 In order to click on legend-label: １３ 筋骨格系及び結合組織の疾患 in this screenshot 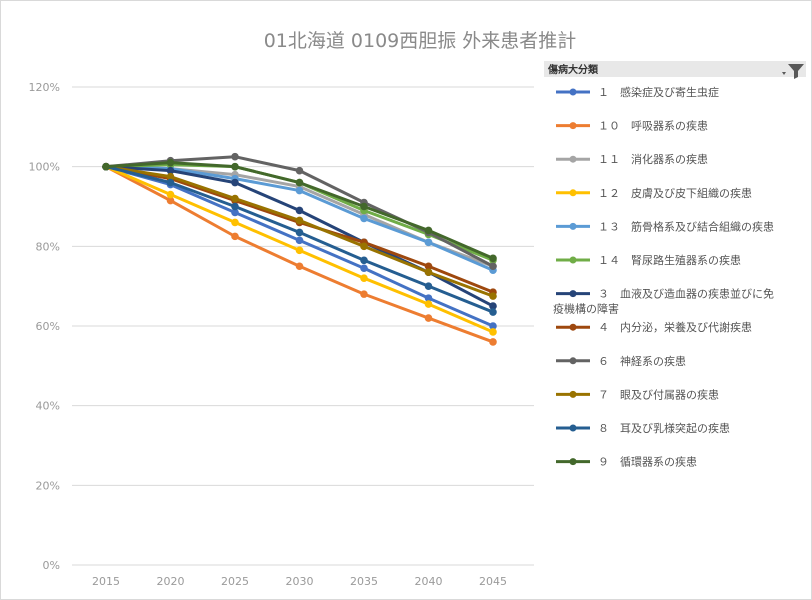, I will do `click(686, 226)`.